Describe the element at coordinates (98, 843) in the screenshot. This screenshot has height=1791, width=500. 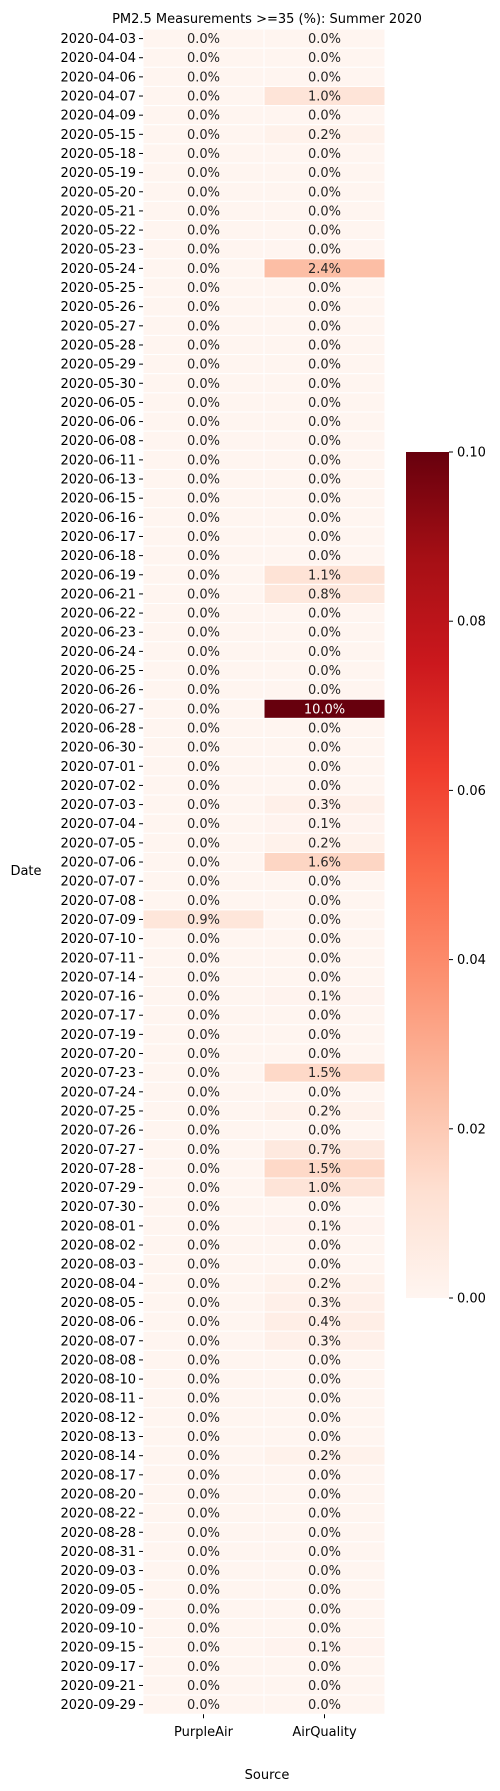
I see `y-tick-label: 2020-07-05` at that location.